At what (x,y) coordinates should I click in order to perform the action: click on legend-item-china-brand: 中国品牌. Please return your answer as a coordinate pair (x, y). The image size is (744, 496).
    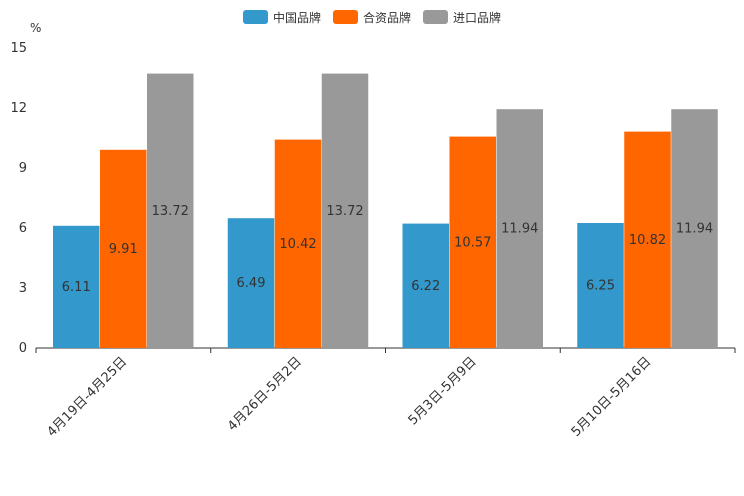
    Looking at the image, I should click on (281, 17).